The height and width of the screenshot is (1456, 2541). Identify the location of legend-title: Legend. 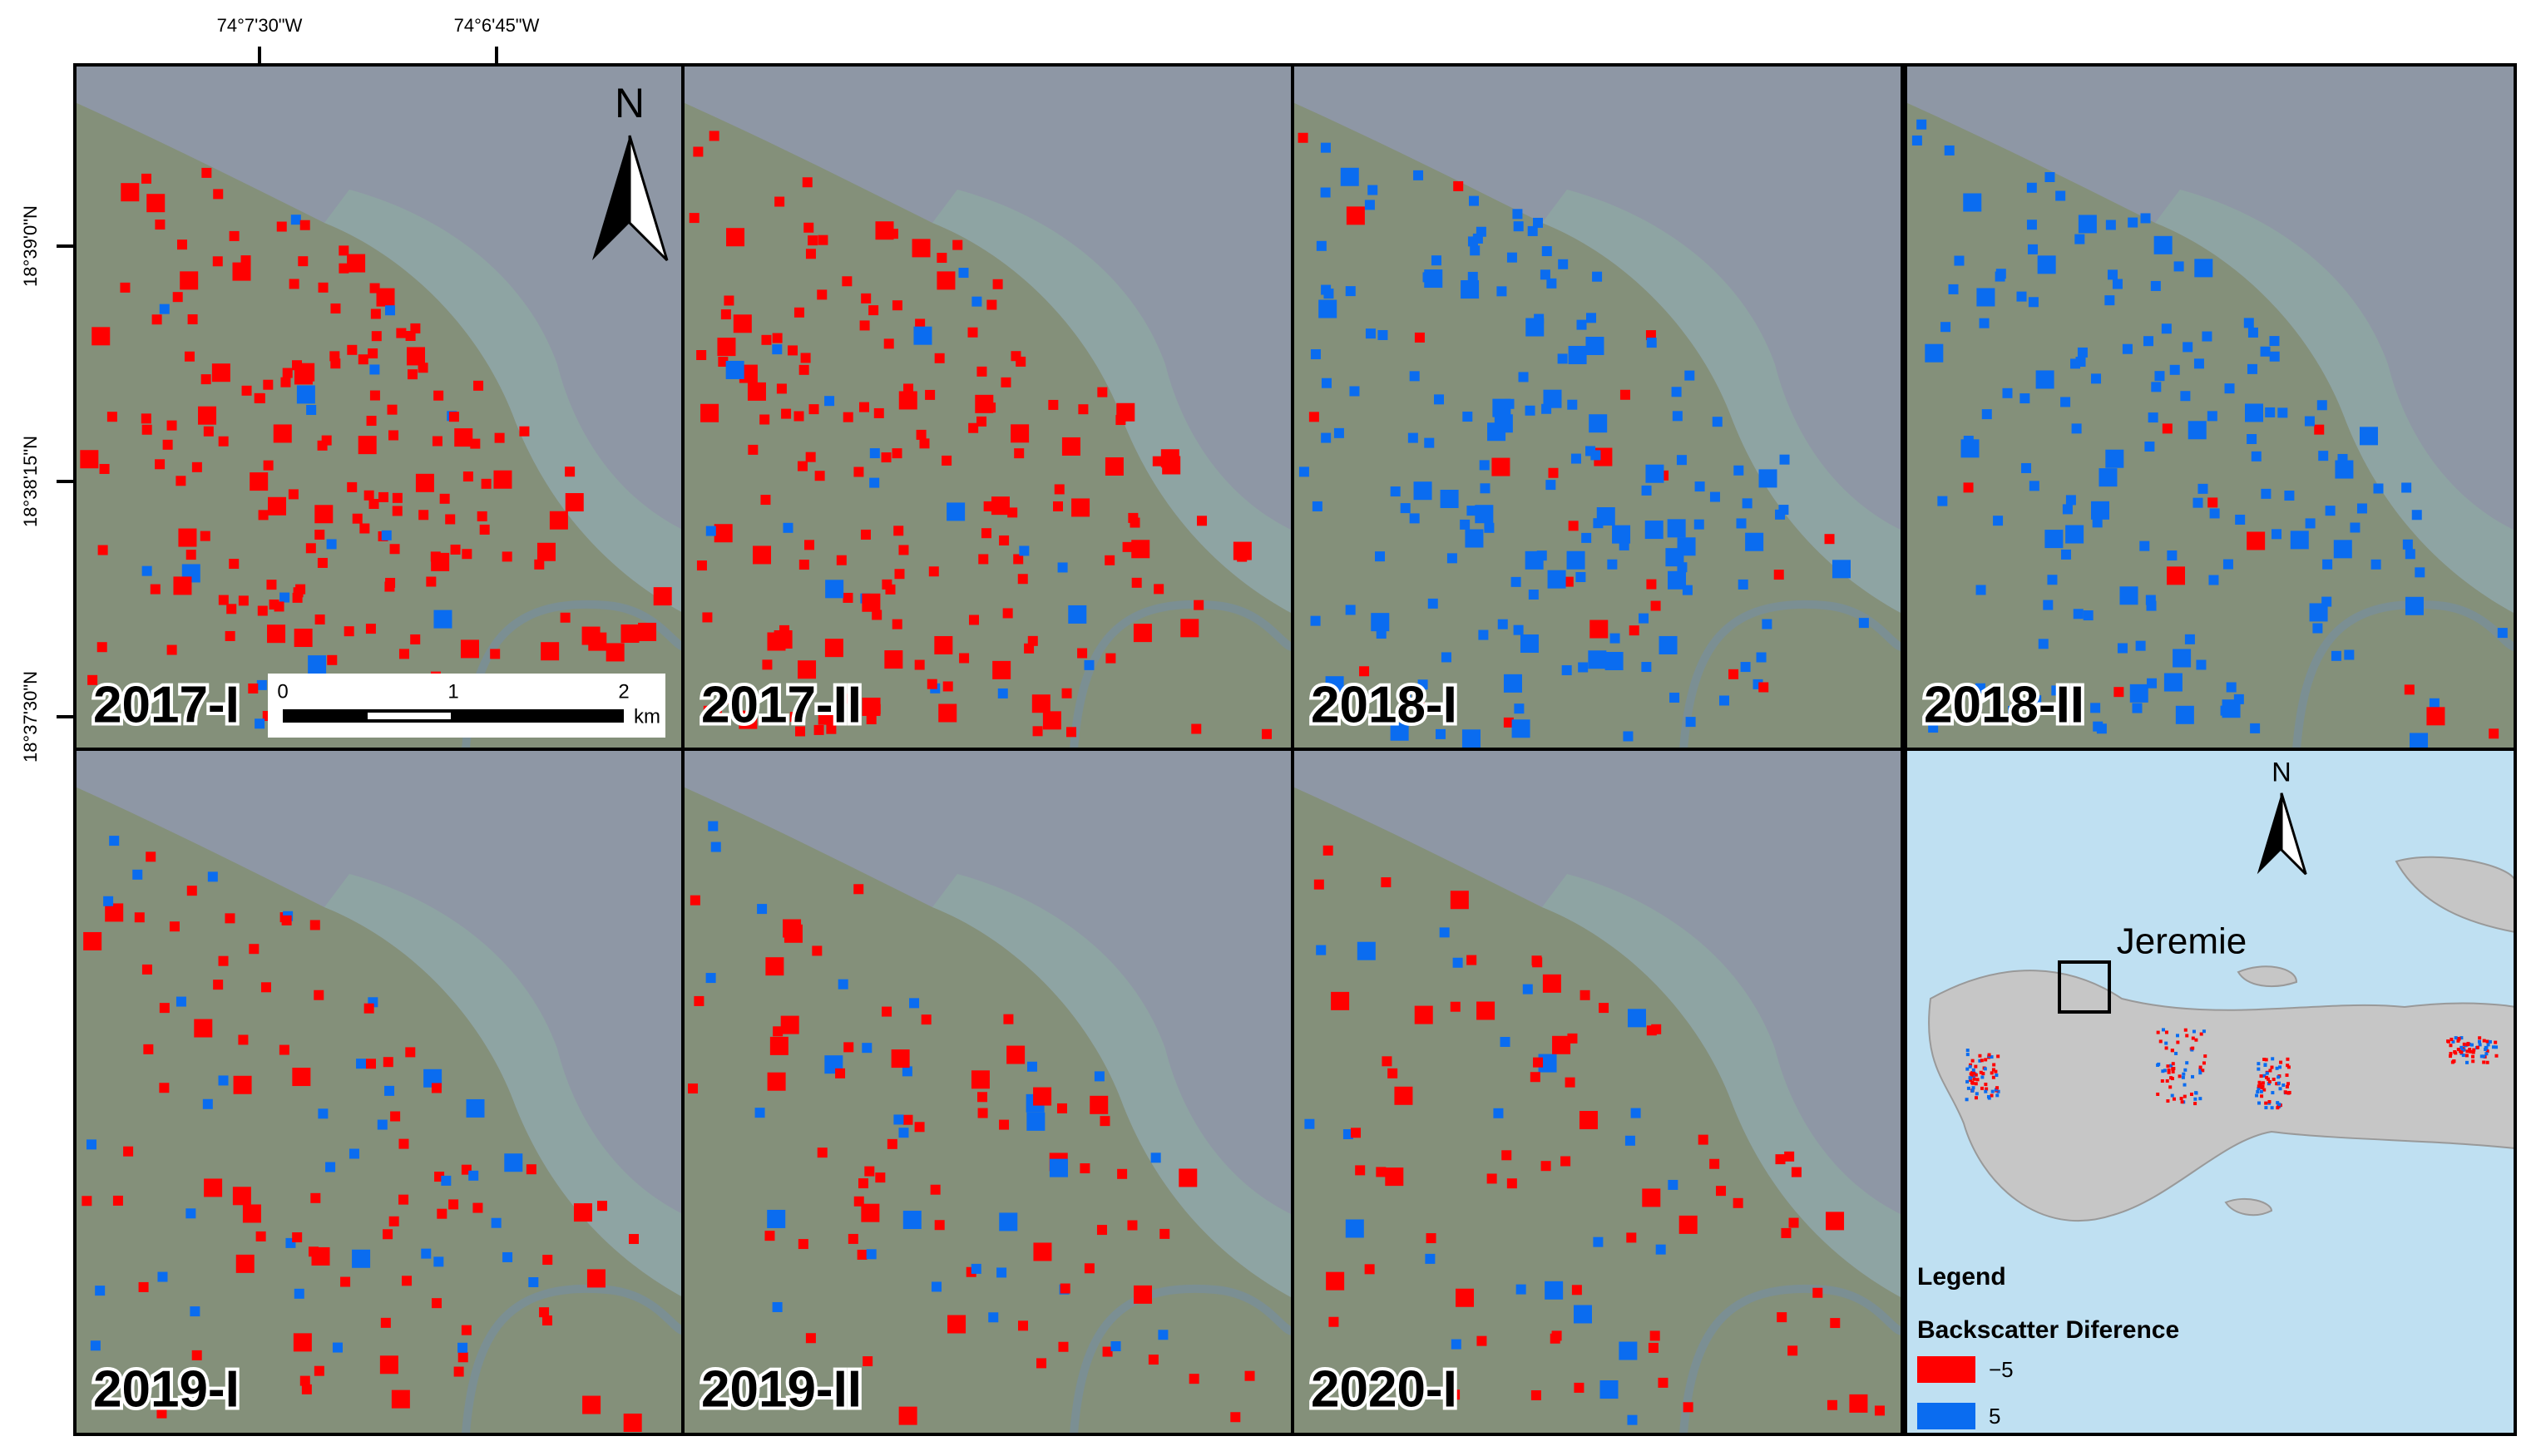
(1962, 1277).